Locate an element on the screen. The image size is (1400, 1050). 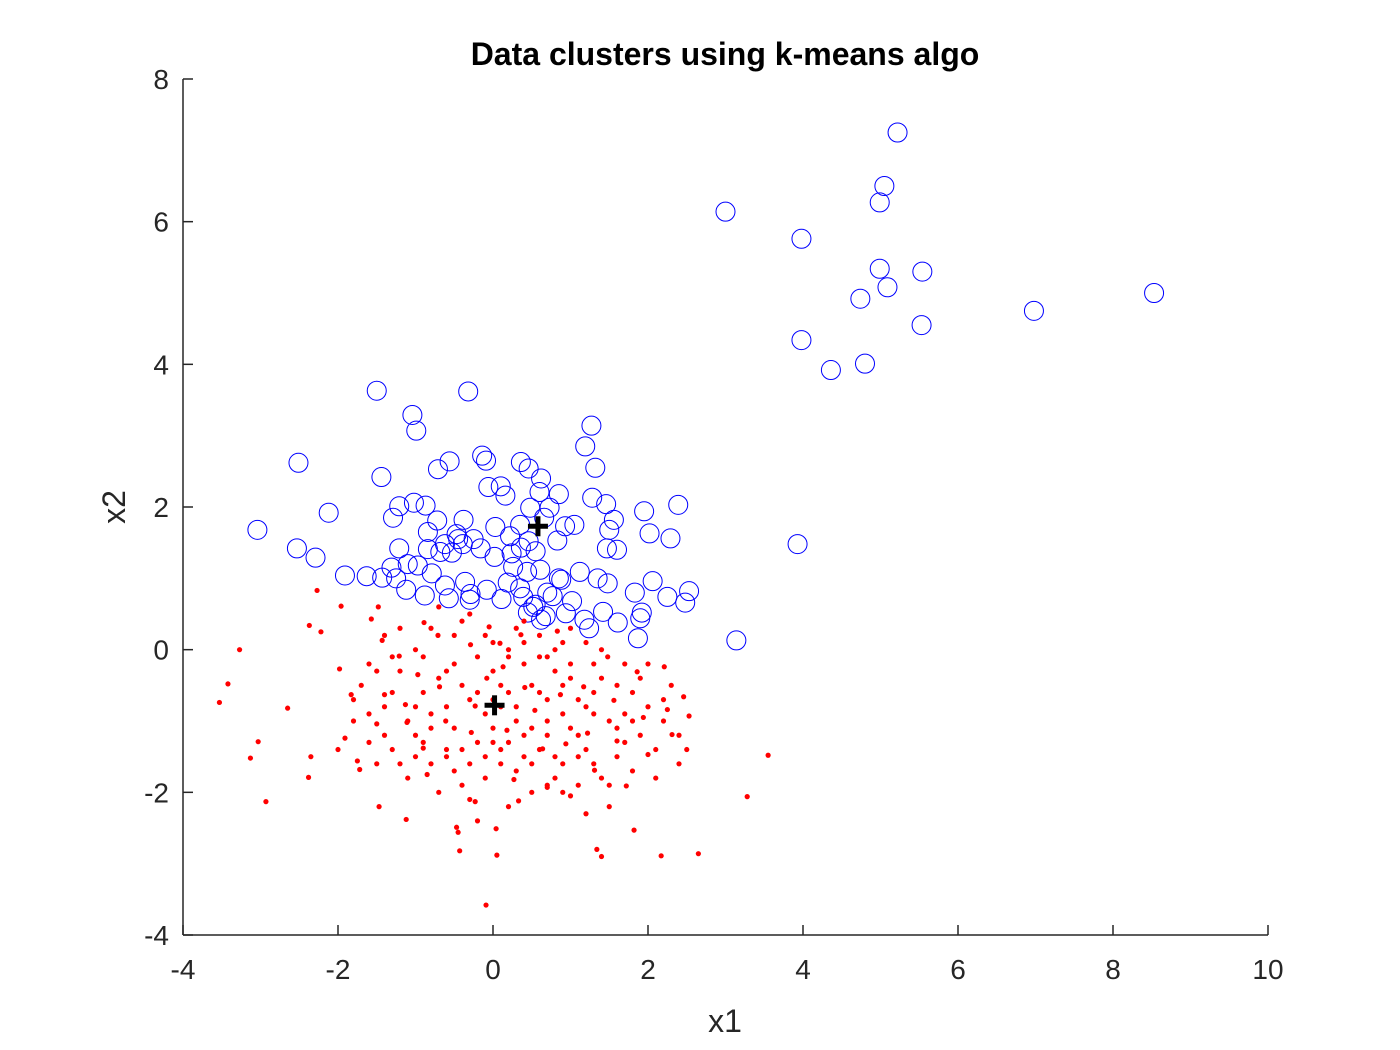
chart-title: Data clusters using k-means algo is located at coordinates (725, 54).